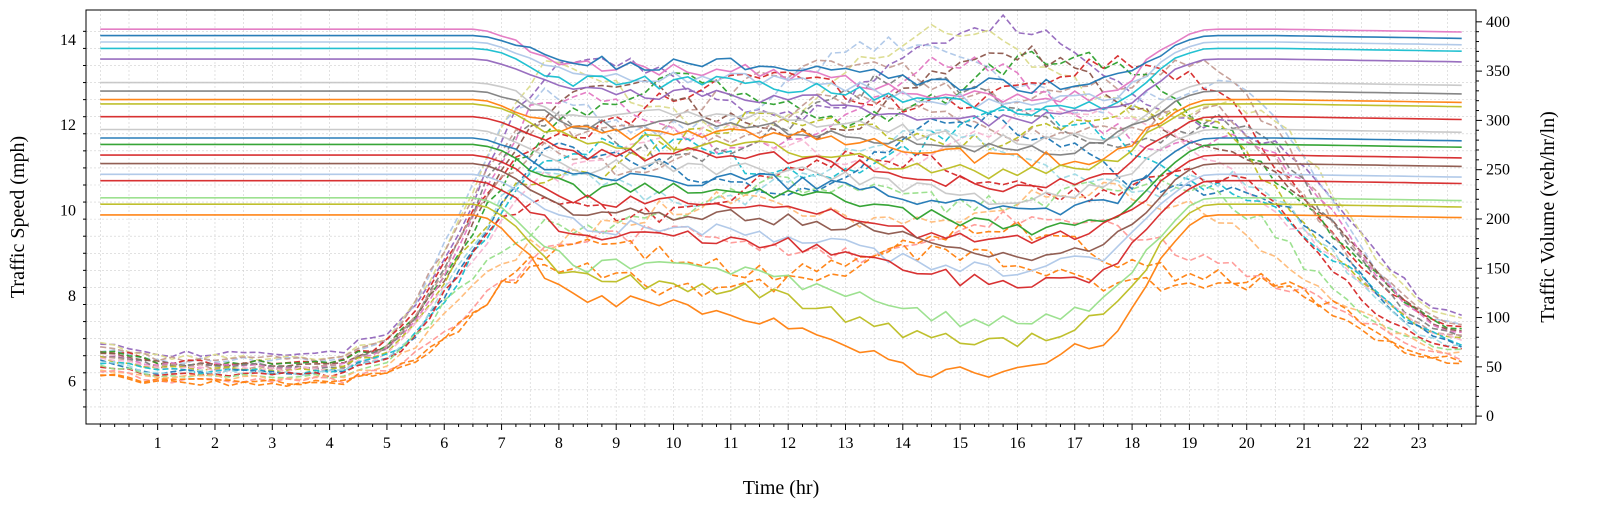 This screenshot has width=1606, height=520. I want to click on x-tick-label: 10, so click(674, 443).